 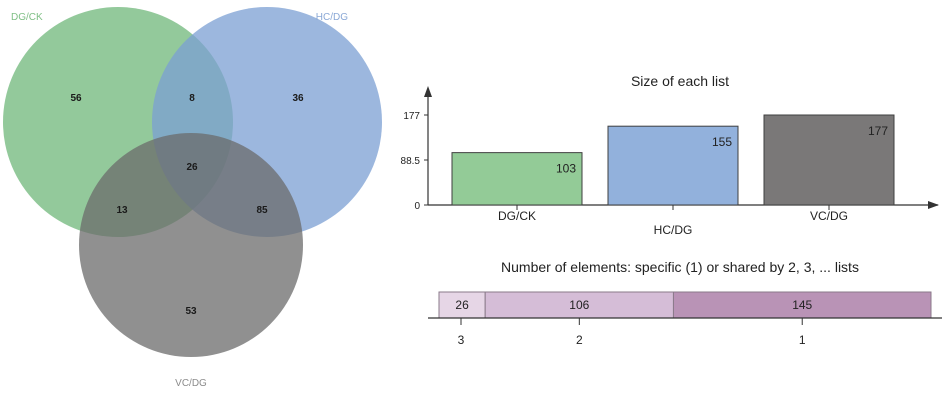 I want to click on strip-value-label: 106, so click(x=579, y=305).